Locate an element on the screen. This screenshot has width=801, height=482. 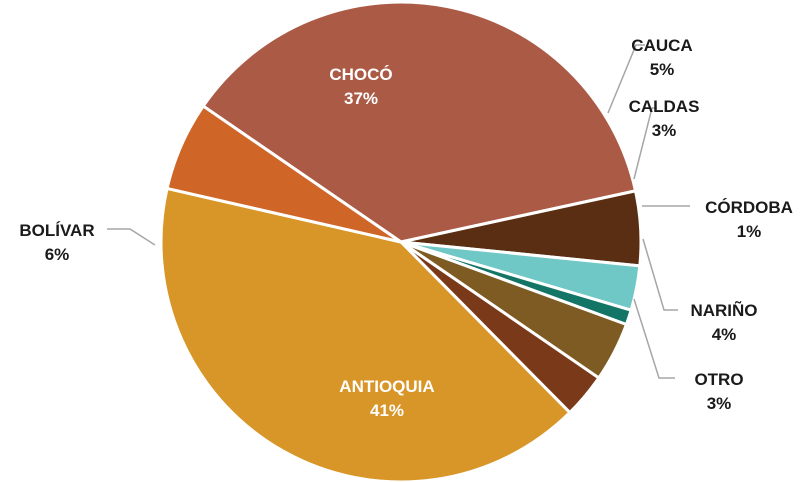
slice-percent-narino: 4% is located at coordinates (724, 334).